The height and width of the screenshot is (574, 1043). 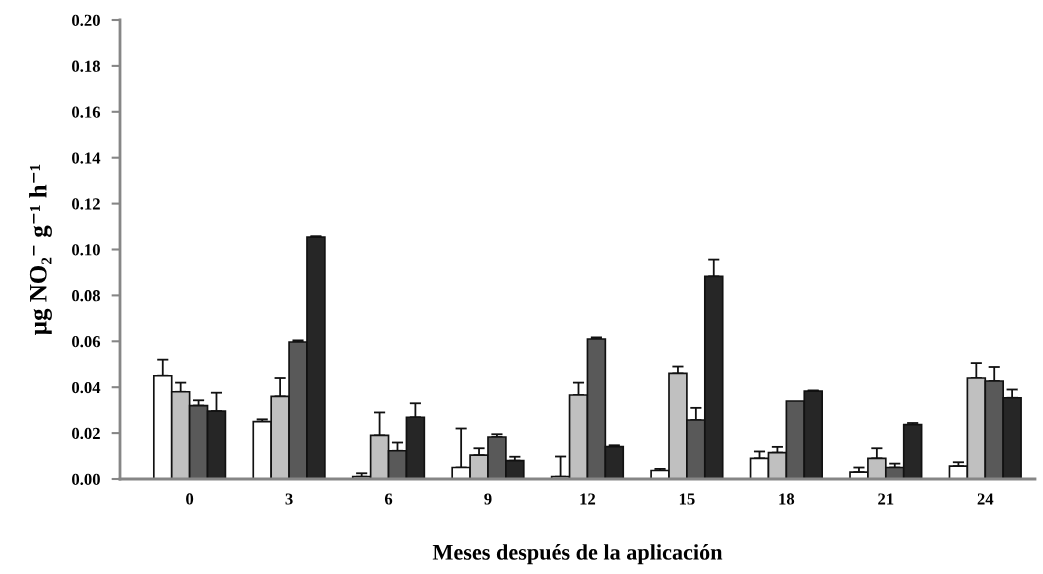 I want to click on y-tick-label: 0.04, so click(x=86, y=387).